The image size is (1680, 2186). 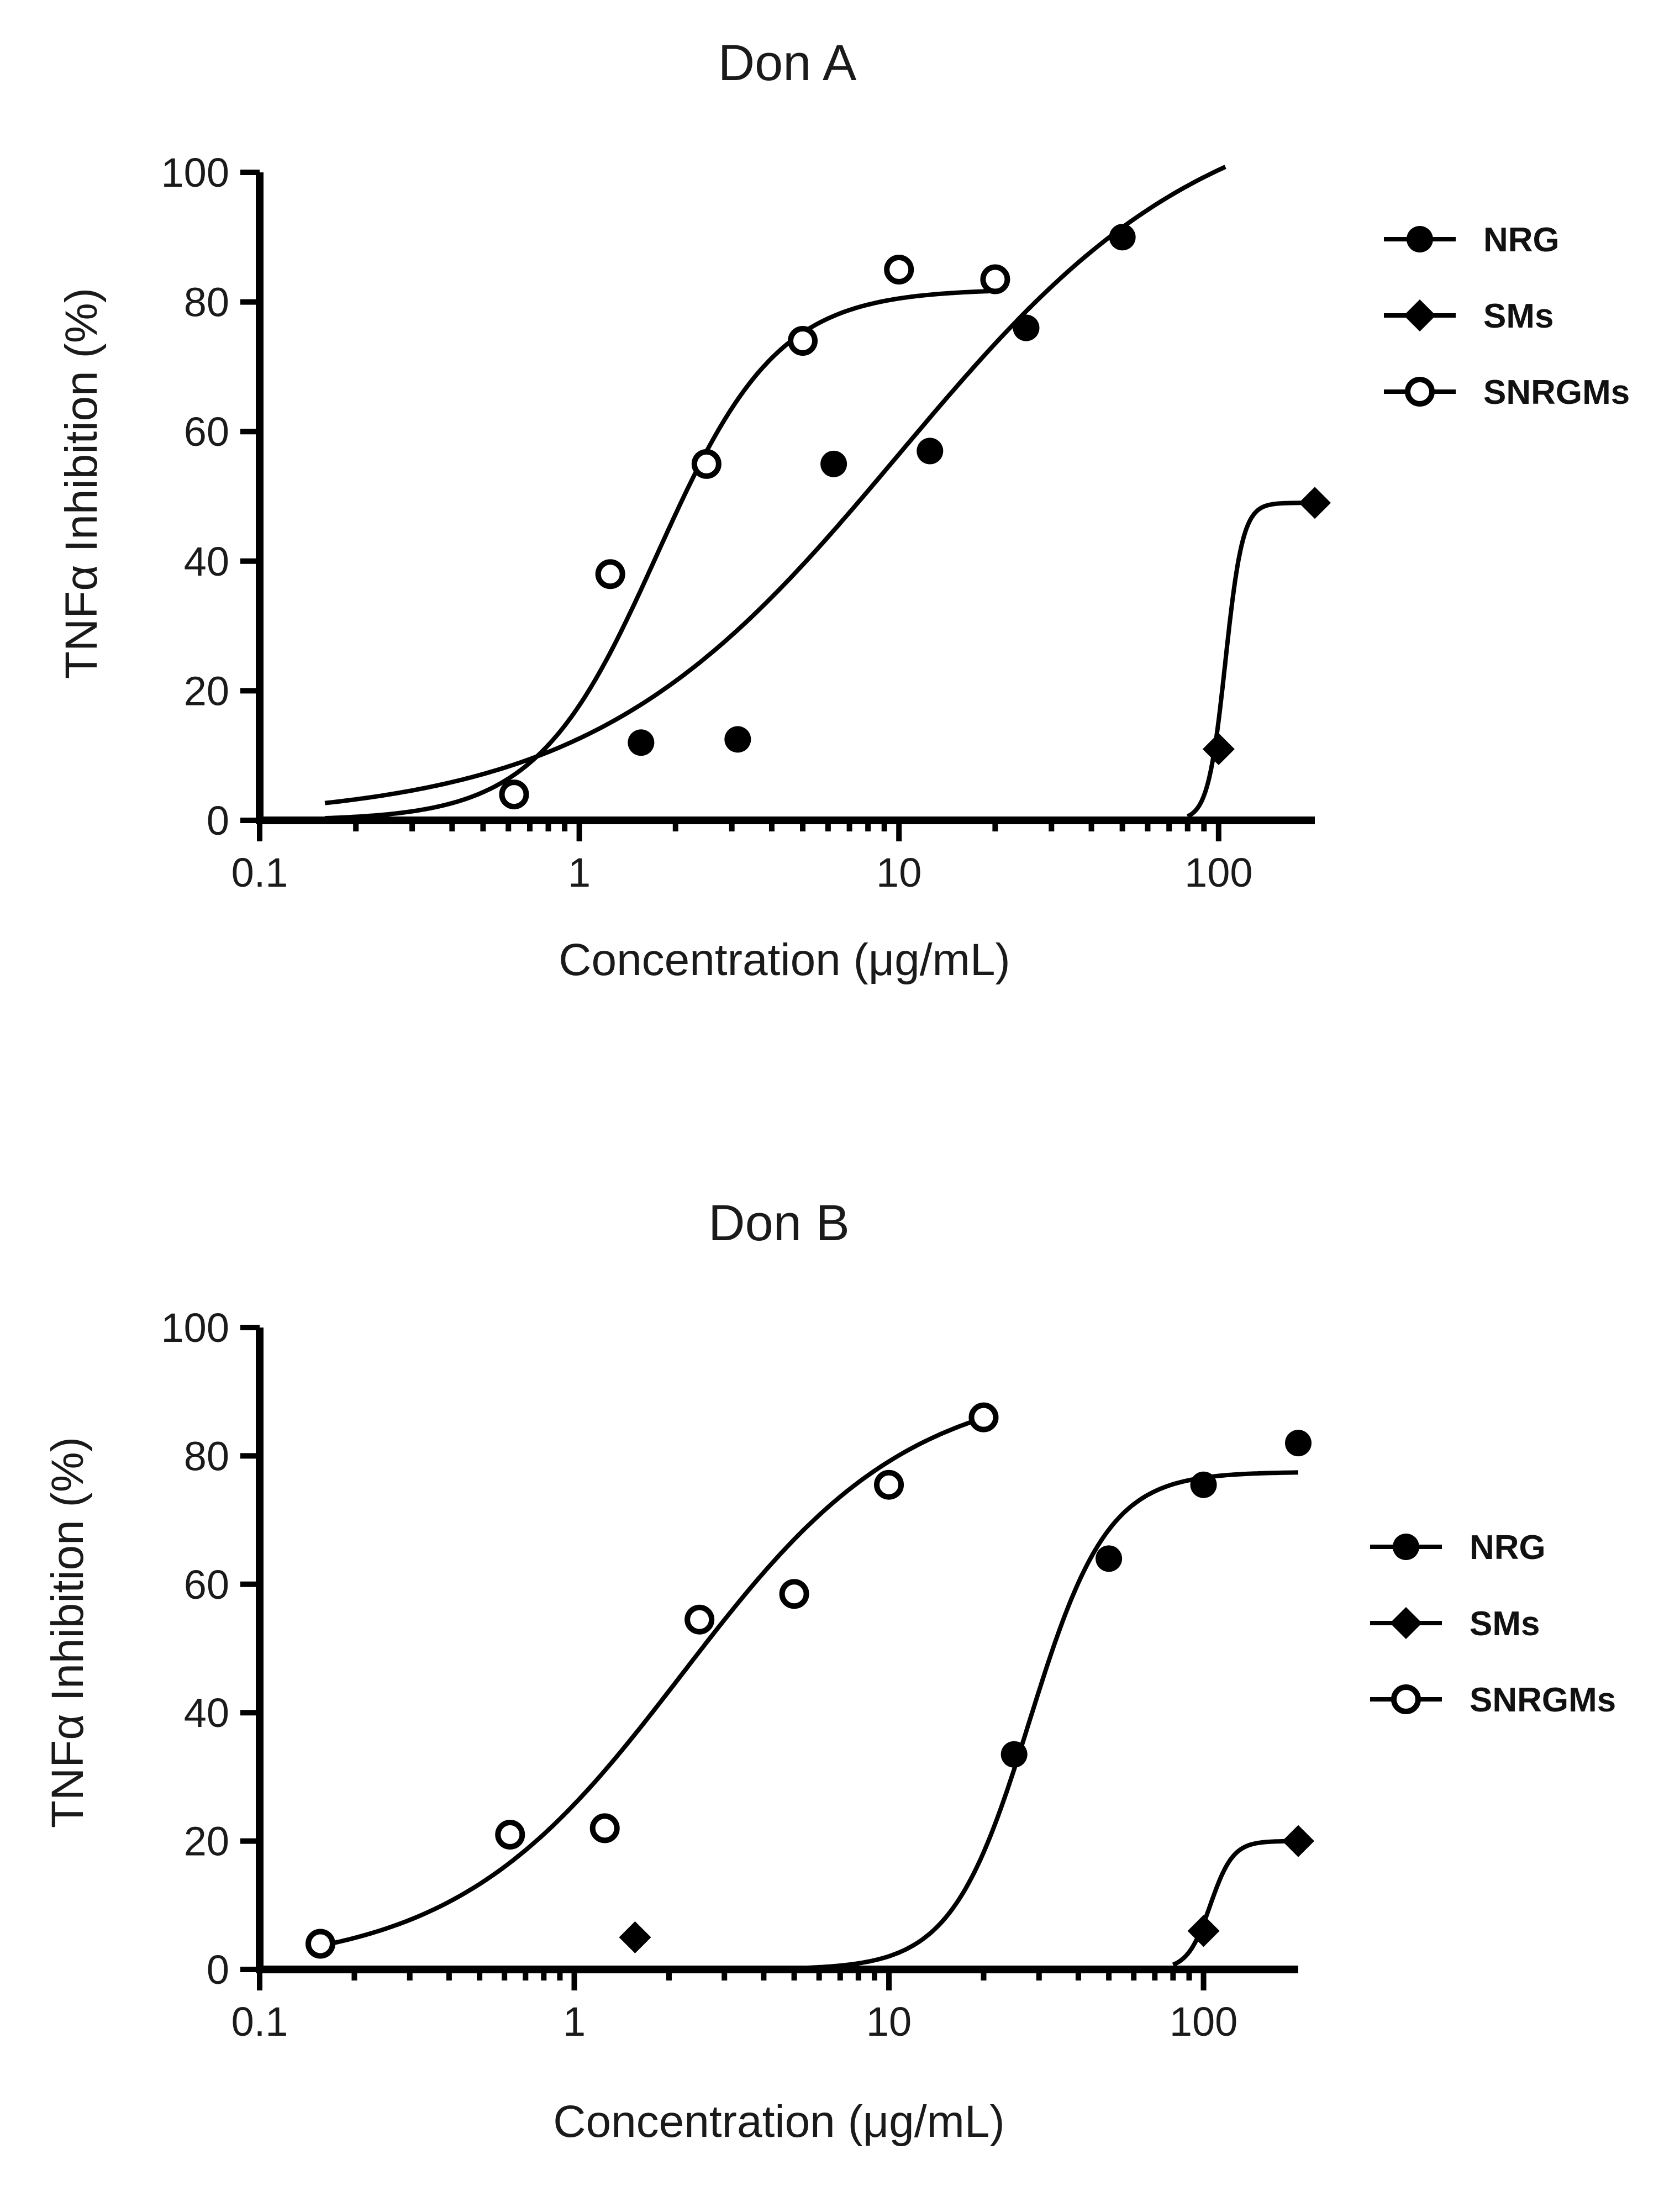 What do you see at coordinates (787, 63) in the screenshot?
I see `chart-title: Don A` at bounding box center [787, 63].